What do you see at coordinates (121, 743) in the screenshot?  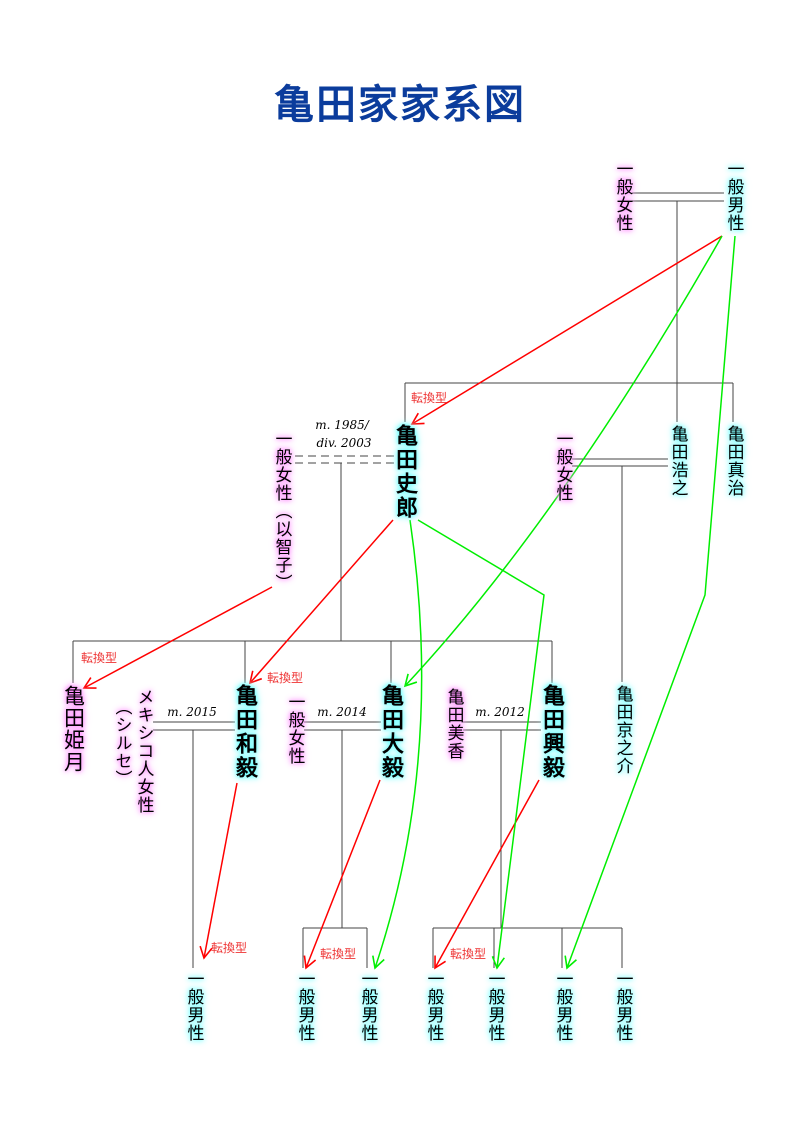 I see `tomoki-wife-name: （シルセ）` at bounding box center [121, 743].